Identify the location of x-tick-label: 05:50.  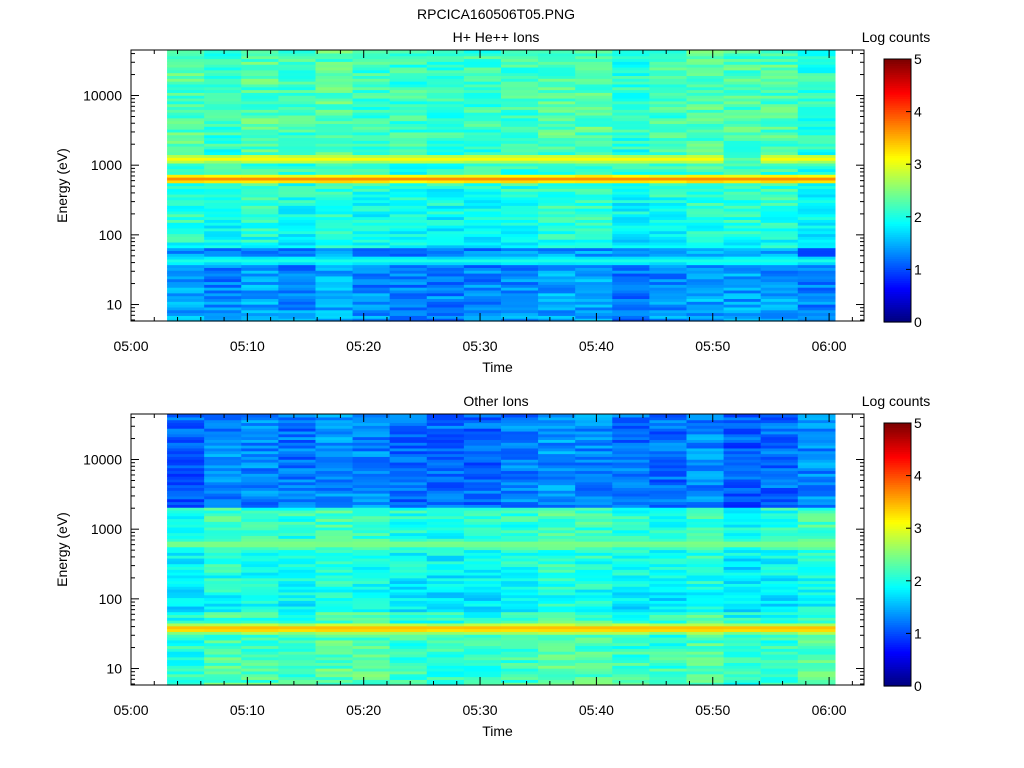
(712, 346).